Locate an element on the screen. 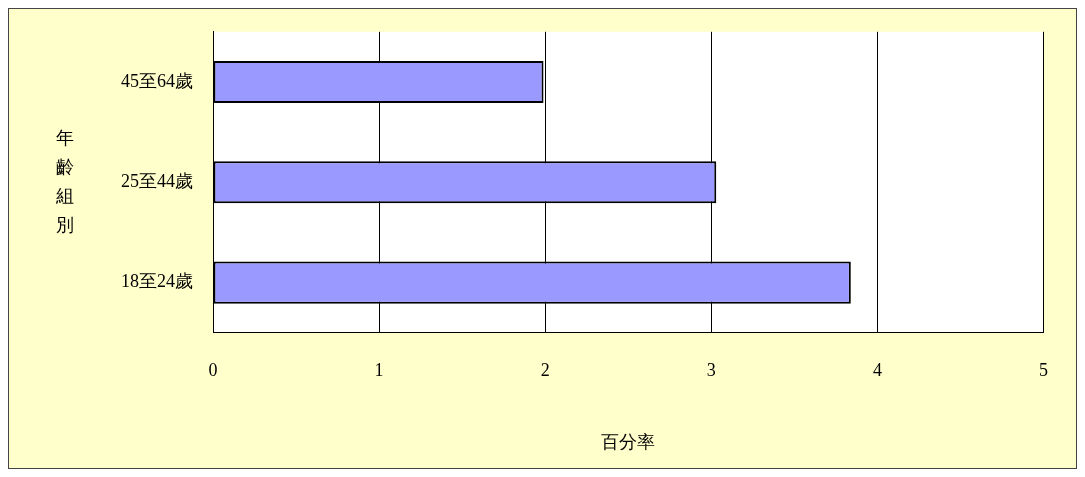 This screenshot has width=1085, height=477. x-tick-label: 2 is located at coordinates (545, 370).